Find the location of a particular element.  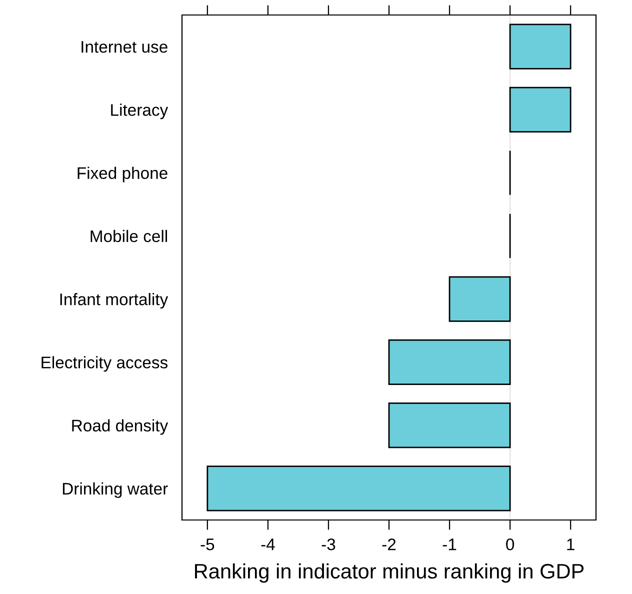

y-tick-label: Fixed phone is located at coordinates (123, 174).